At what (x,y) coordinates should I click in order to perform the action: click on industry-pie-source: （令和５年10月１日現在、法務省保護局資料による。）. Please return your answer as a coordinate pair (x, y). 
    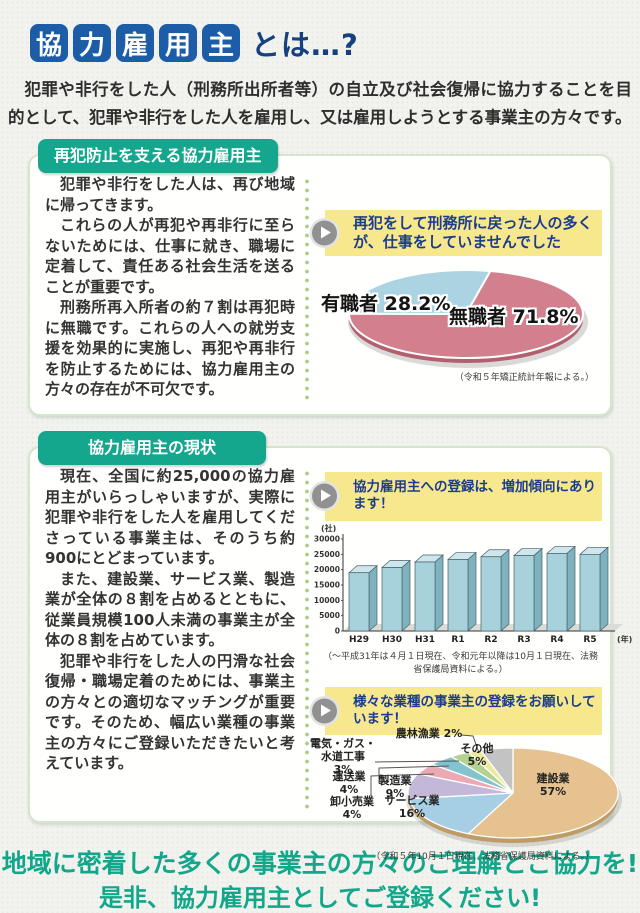
    Looking at the image, I should click on (482, 857).